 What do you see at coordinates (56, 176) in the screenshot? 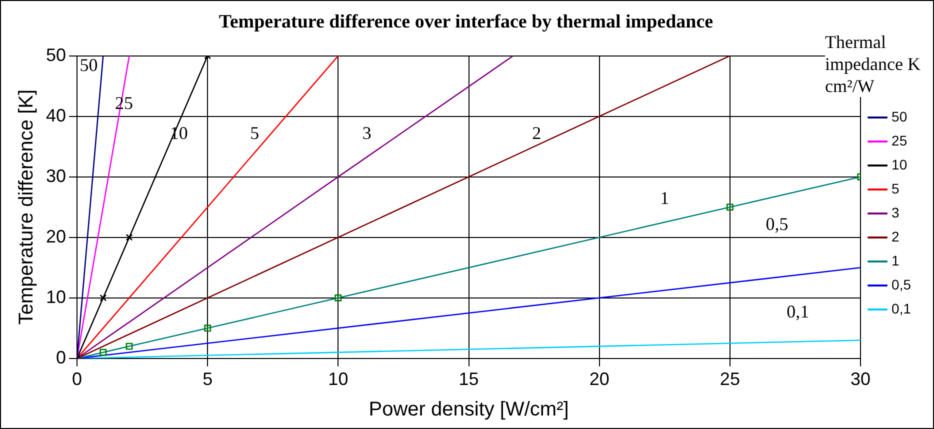
I see `y-tick-label: 30` at bounding box center [56, 176].